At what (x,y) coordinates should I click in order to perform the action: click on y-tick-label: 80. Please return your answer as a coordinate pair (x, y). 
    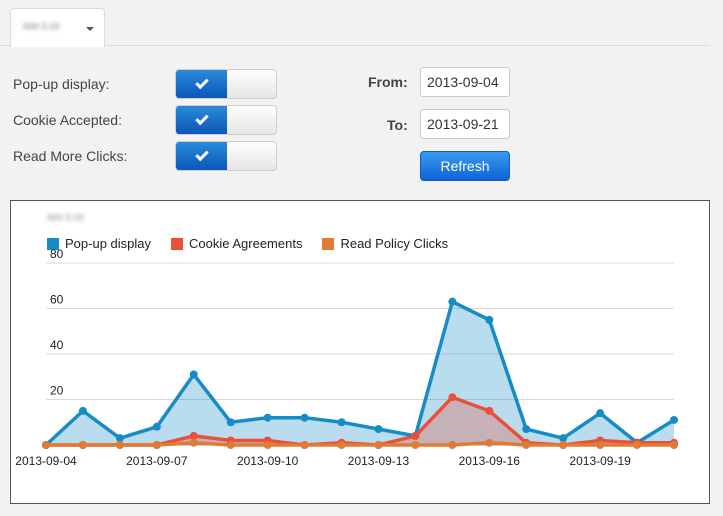
    Looking at the image, I should click on (57, 254).